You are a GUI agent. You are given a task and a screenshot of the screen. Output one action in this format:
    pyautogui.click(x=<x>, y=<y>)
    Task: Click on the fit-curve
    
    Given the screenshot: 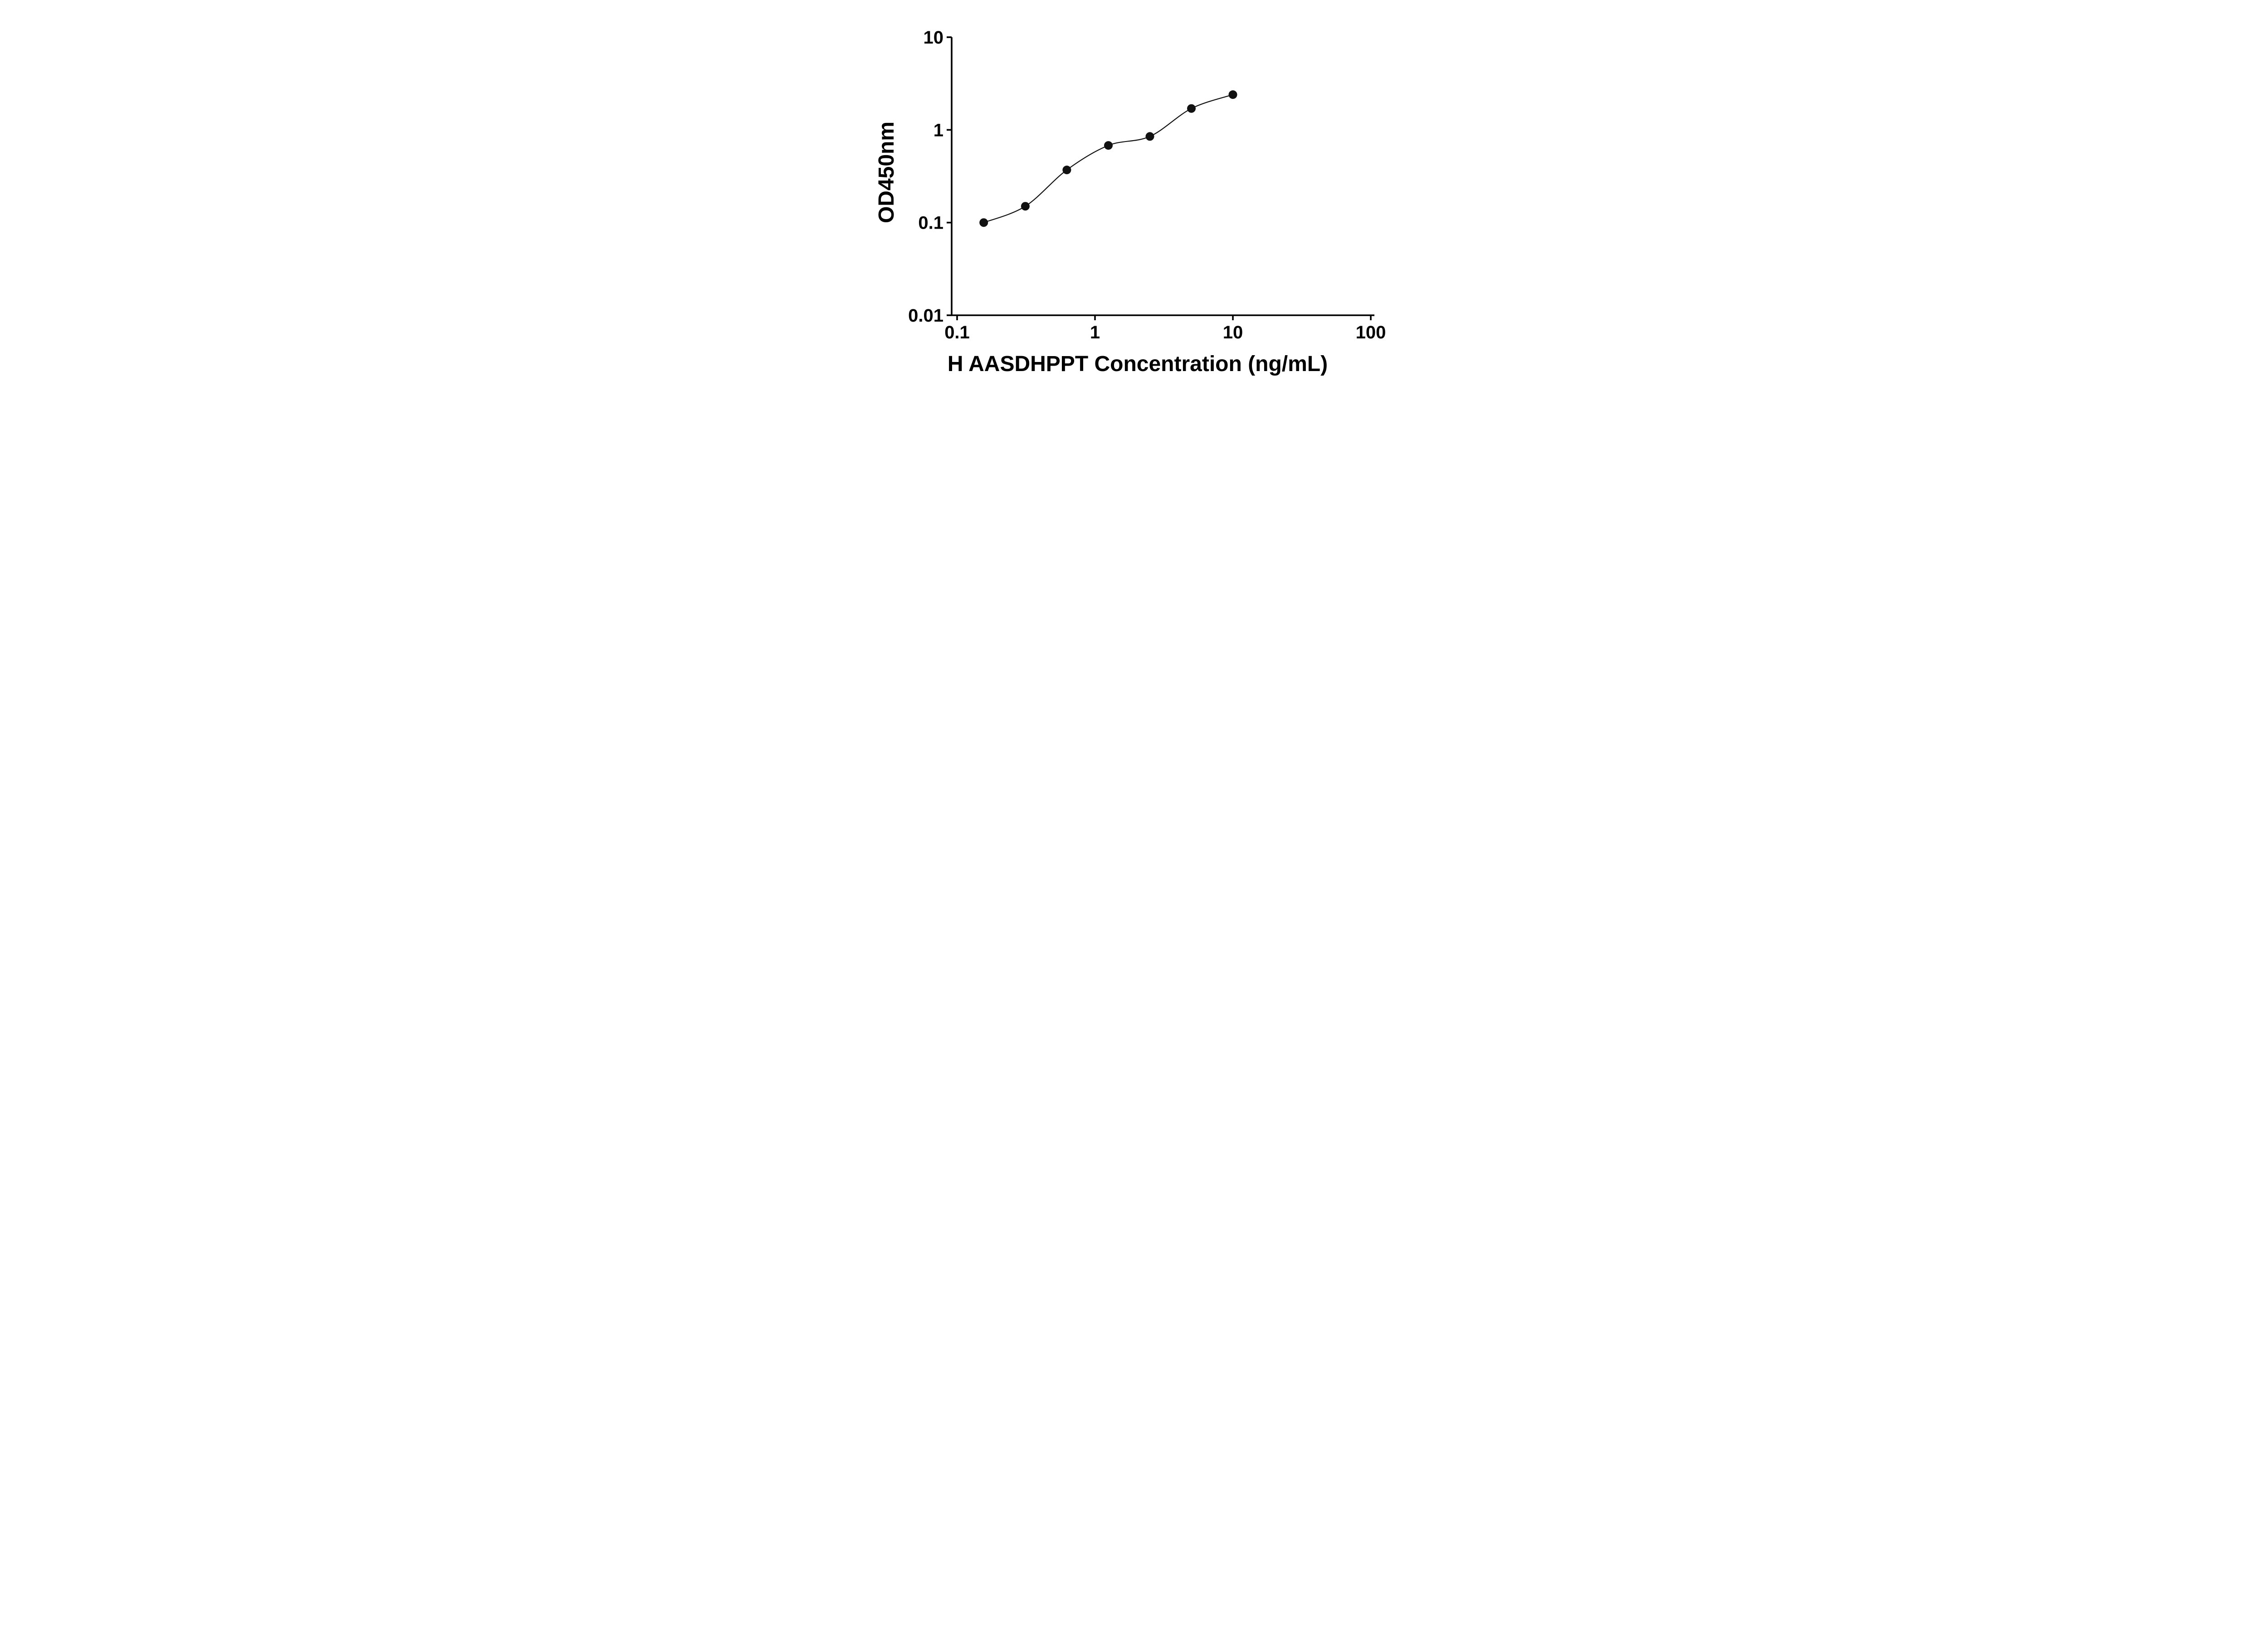 What is the action you would take?
    pyautogui.click(x=1109, y=158)
    